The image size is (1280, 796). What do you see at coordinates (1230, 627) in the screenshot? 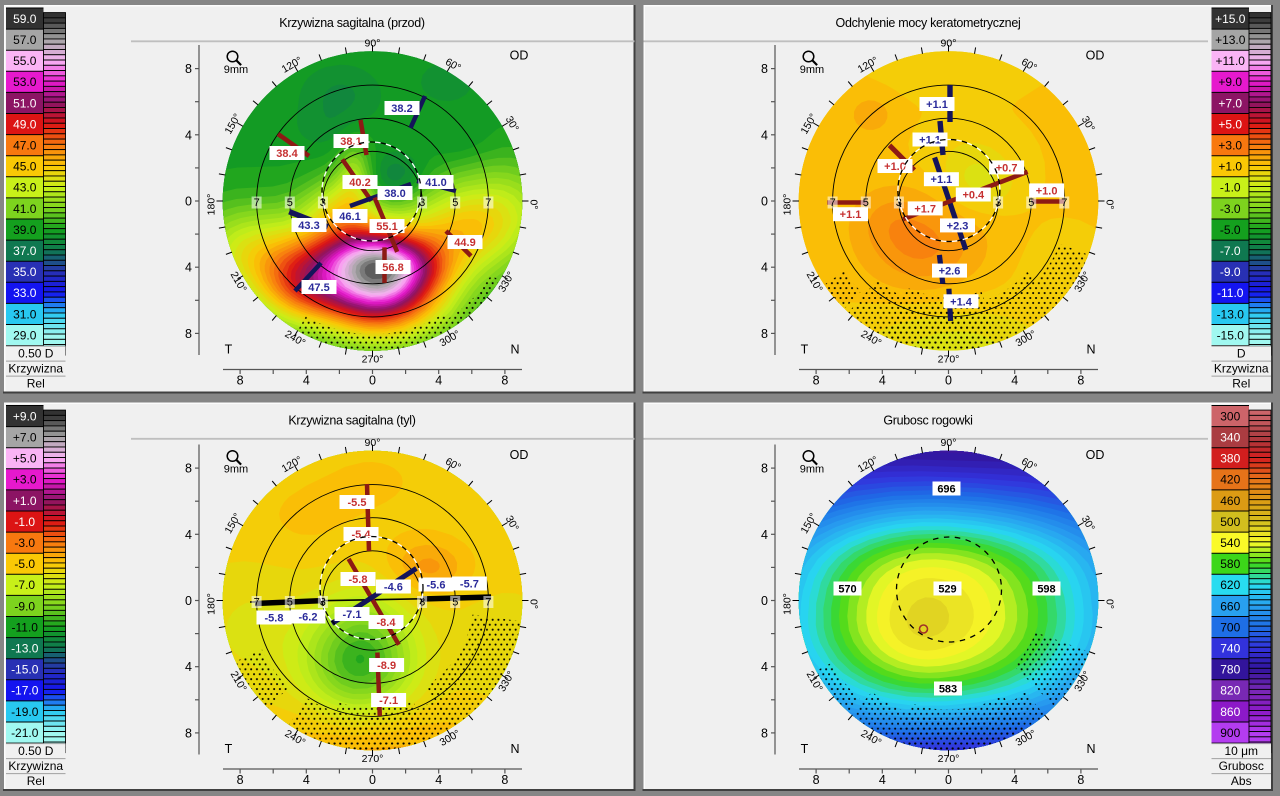
I see `svg-text: 700` at bounding box center [1230, 627].